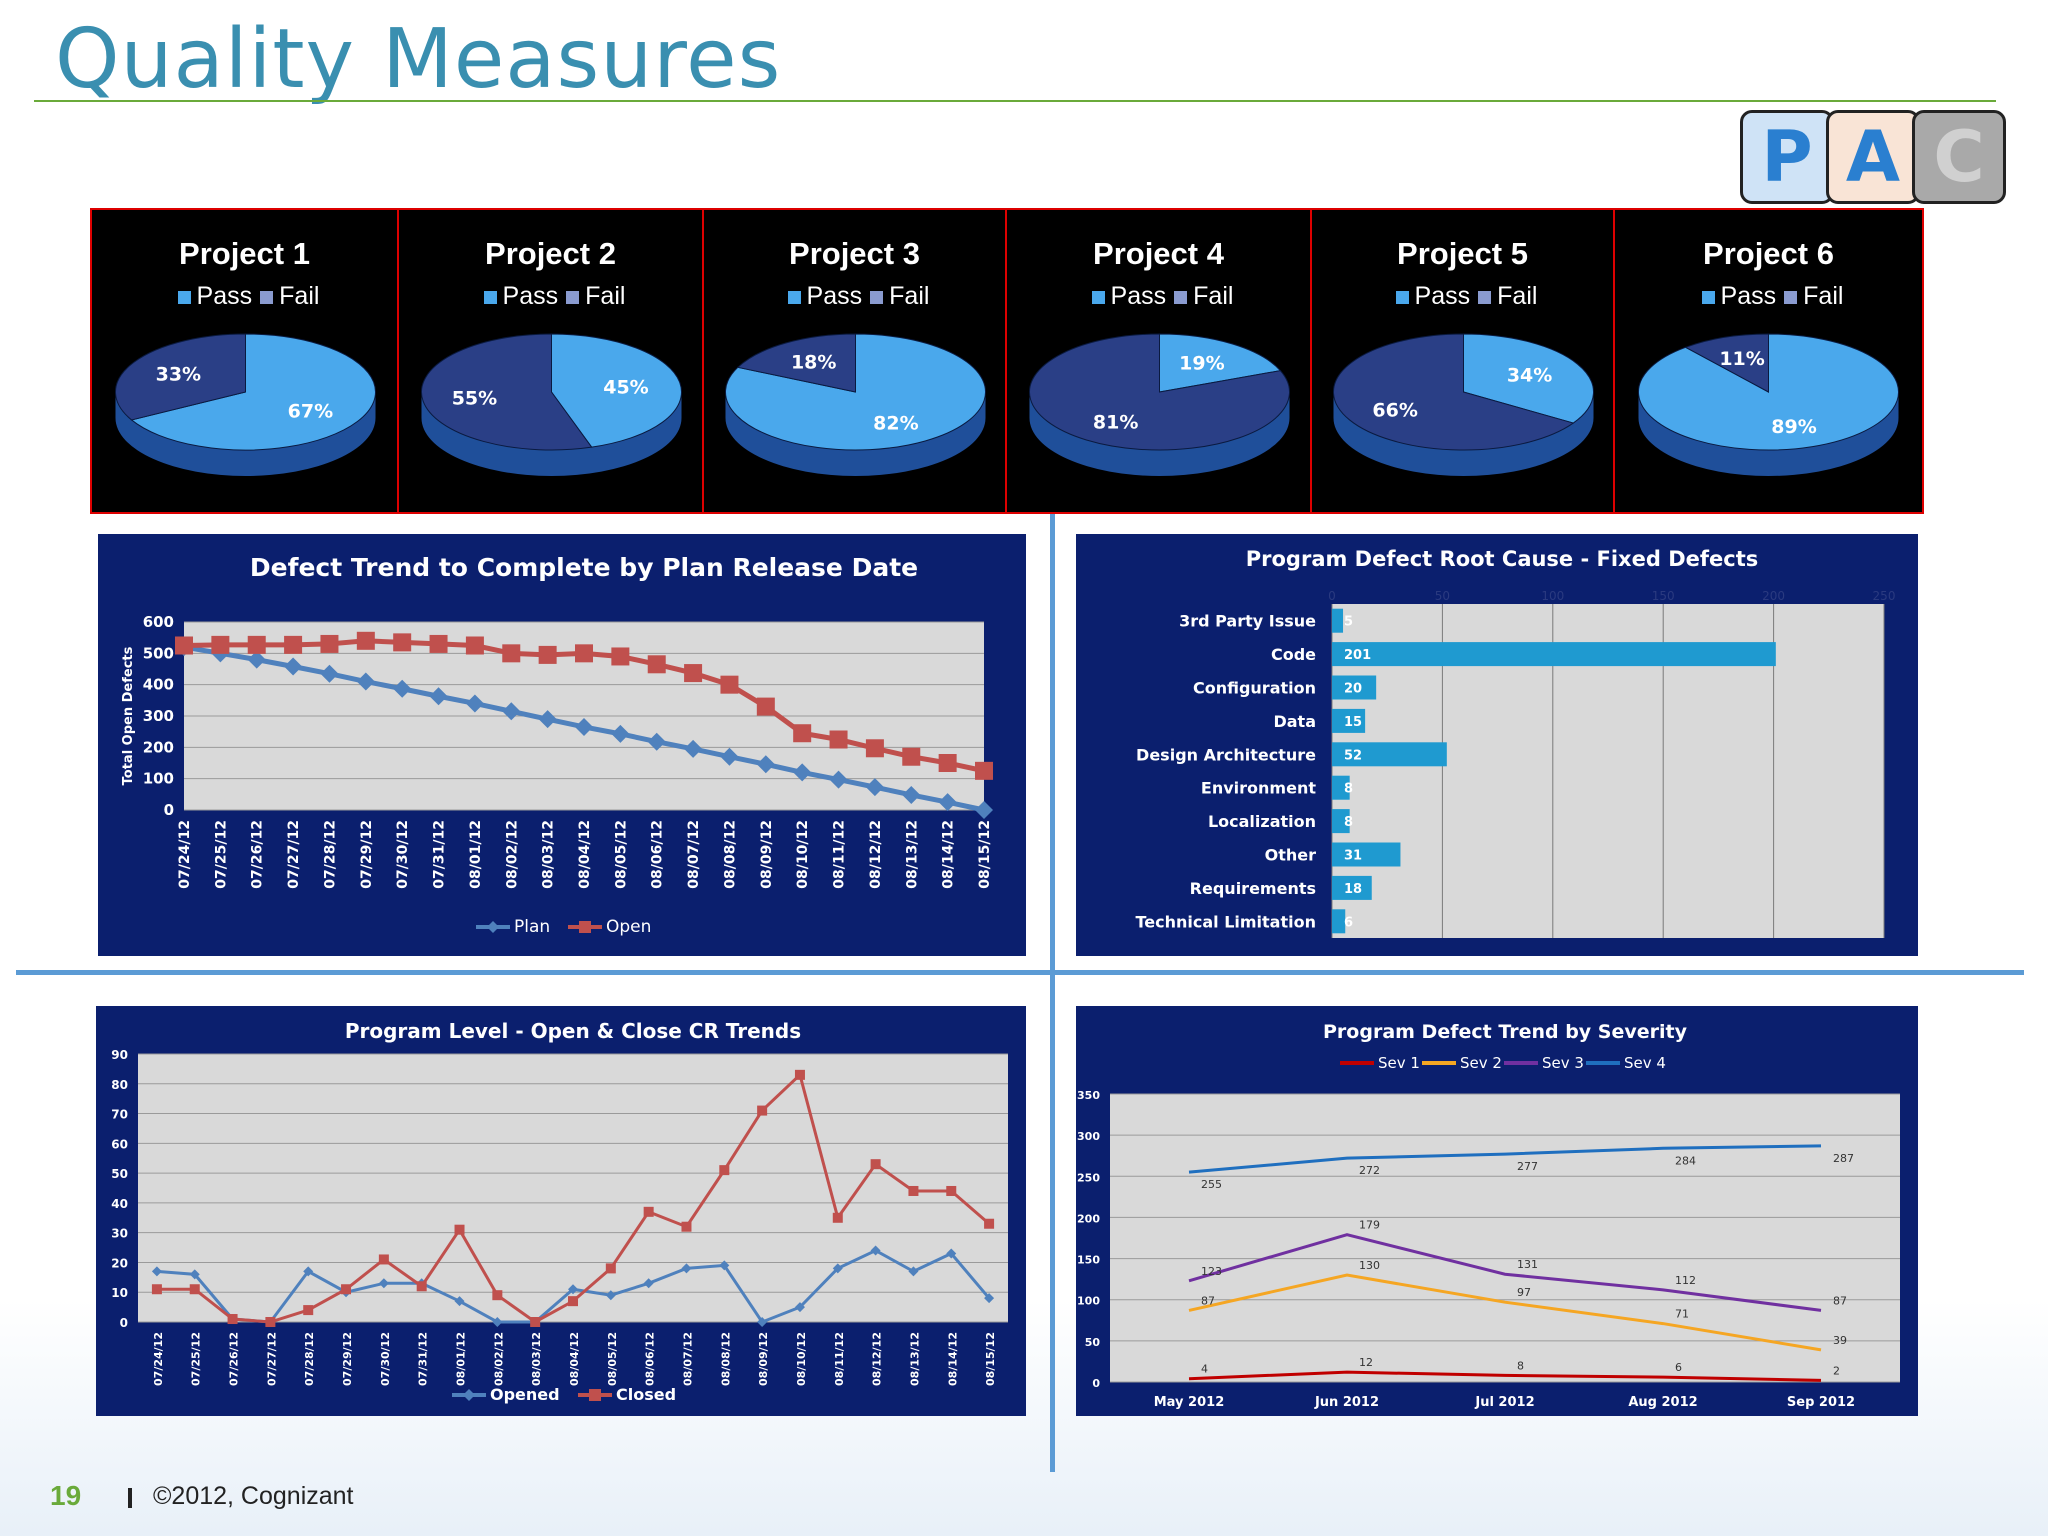 This screenshot has height=1536, width=2048. What do you see at coordinates (1481, 1063) in the screenshot?
I see `sev-2-legend-label: Sev 2` at bounding box center [1481, 1063].